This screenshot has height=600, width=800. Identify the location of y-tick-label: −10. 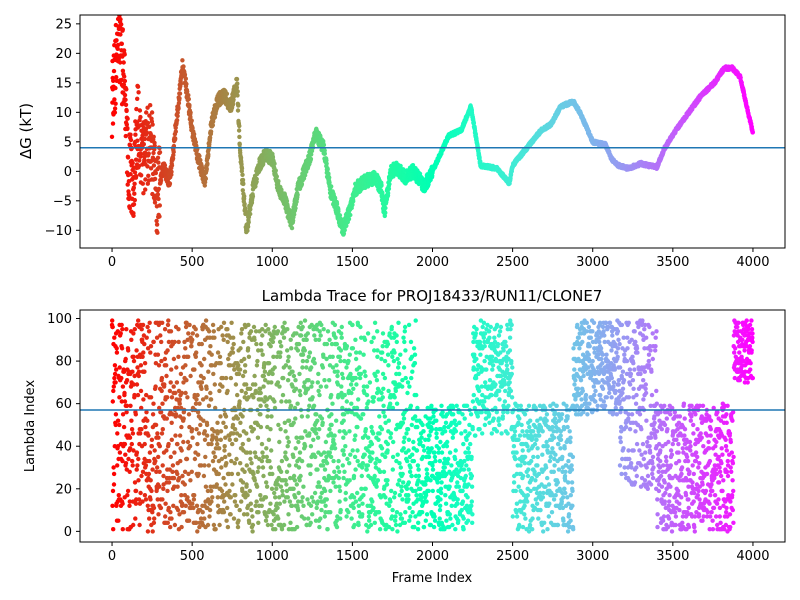
(58, 231).